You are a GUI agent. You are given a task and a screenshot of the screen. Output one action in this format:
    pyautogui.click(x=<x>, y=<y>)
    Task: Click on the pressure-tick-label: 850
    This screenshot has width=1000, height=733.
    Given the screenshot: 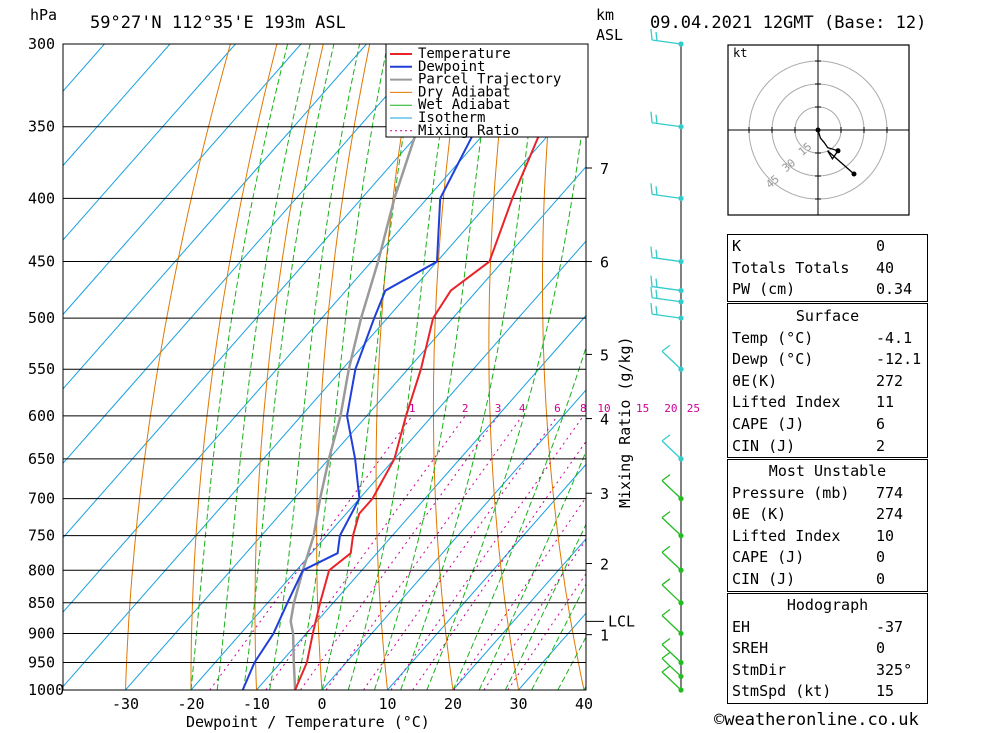 What is the action you would take?
    pyautogui.click(x=41, y=603)
    